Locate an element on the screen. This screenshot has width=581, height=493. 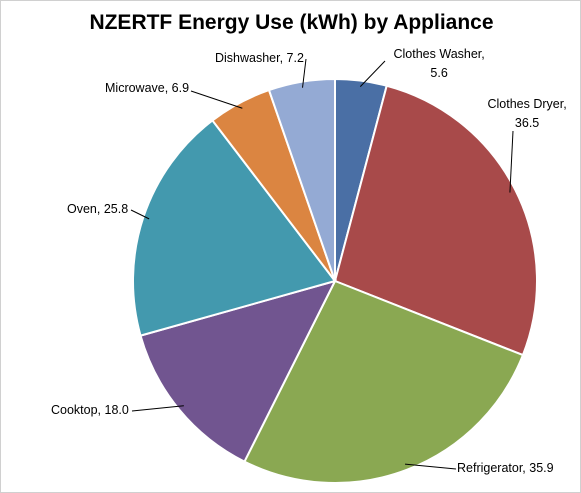
data-label: Oven, 25.8 is located at coordinates (98, 209).